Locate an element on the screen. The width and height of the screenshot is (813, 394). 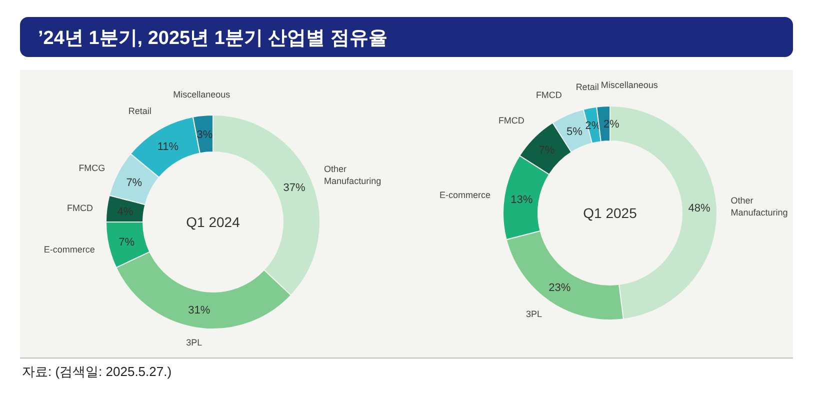
data-label: 48% is located at coordinates (699, 208).